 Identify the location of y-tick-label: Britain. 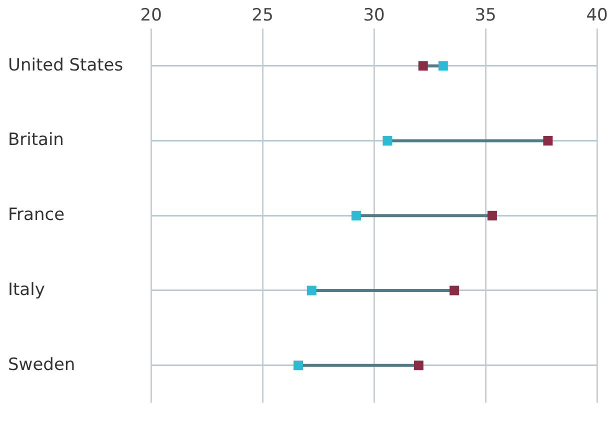
(36, 140).